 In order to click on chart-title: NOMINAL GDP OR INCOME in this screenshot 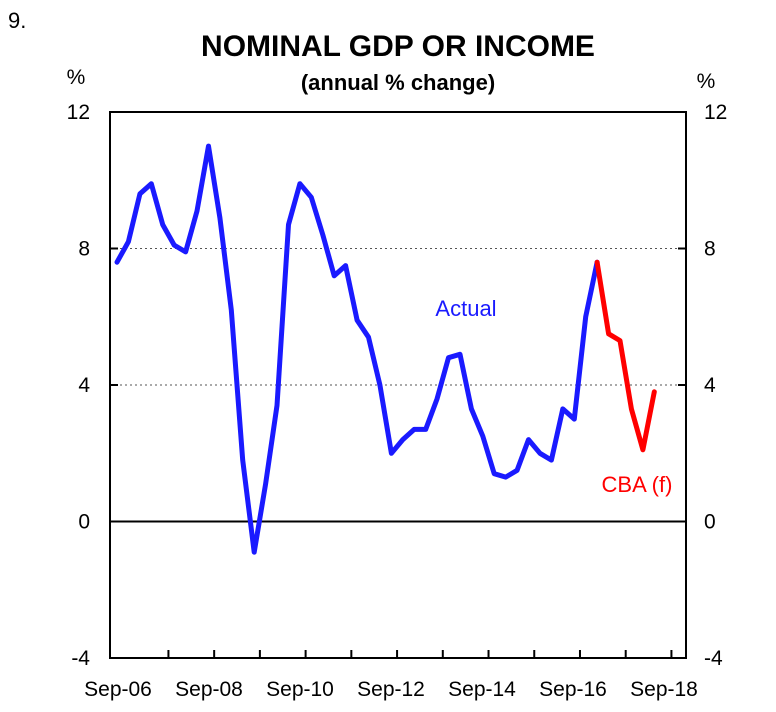, I will do `click(398, 46)`.